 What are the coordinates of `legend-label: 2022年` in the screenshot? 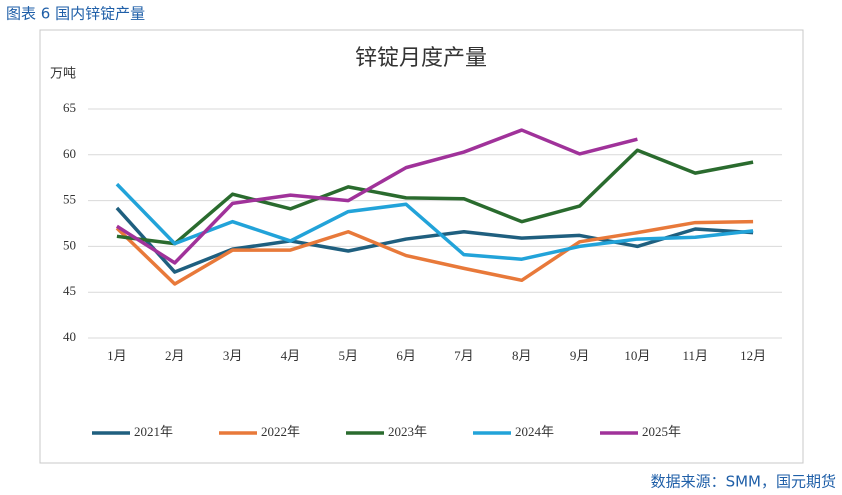 It's located at (280, 431).